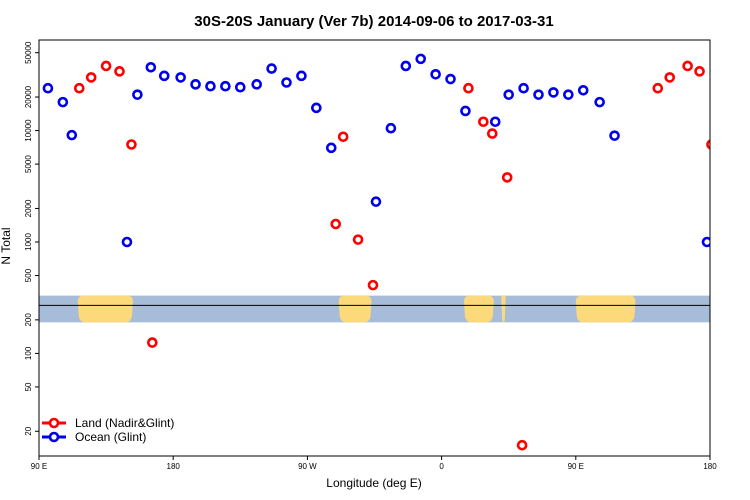 This screenshot has width=750, height=500. I want to click on legend-ocean-marker, so click(54, 437).